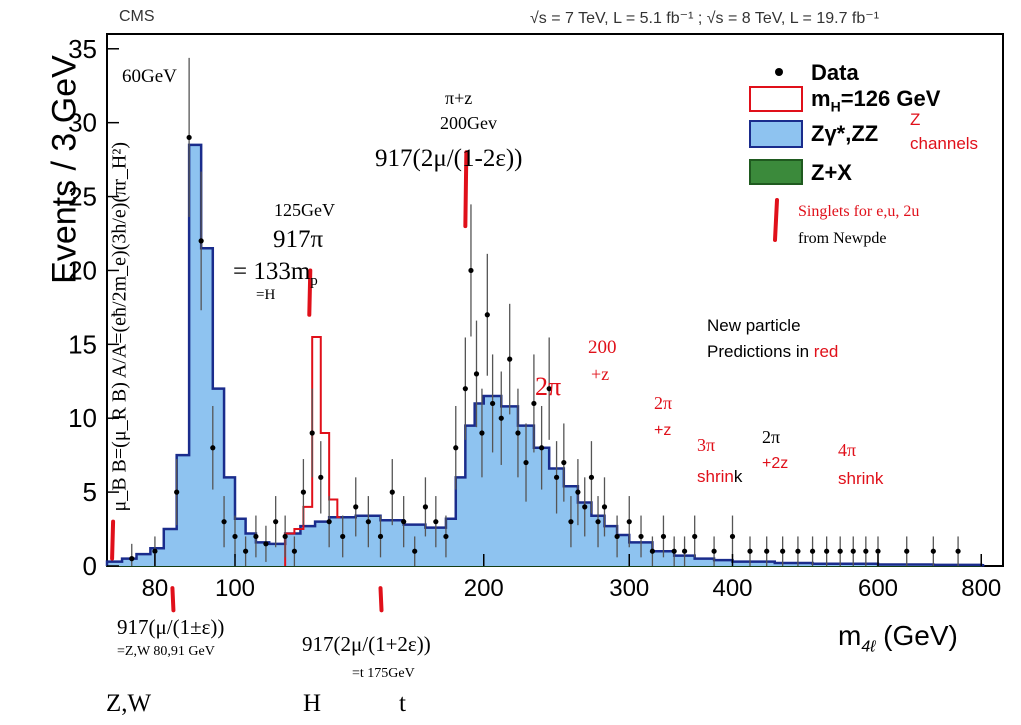 The width and height of the screenshot is (1021, 725). I want to click on x-axis-label: m4ℓ (GeV), so click(898, 638).